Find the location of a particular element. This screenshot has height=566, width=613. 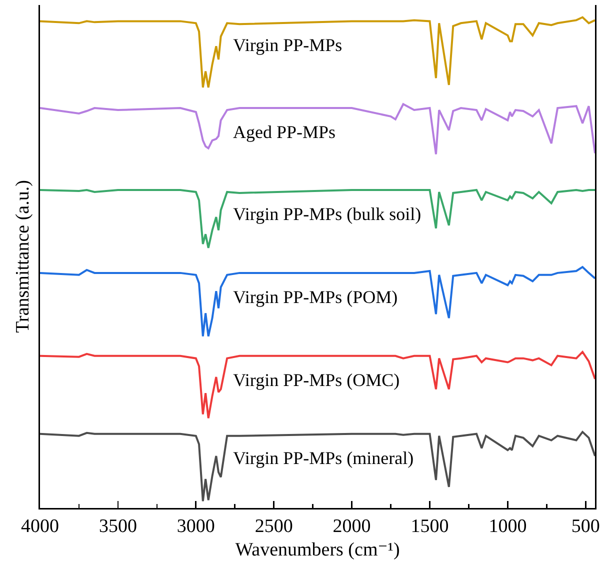

y-axis-title: Transmittance (a.u.) is located at coordinates (23, 256).